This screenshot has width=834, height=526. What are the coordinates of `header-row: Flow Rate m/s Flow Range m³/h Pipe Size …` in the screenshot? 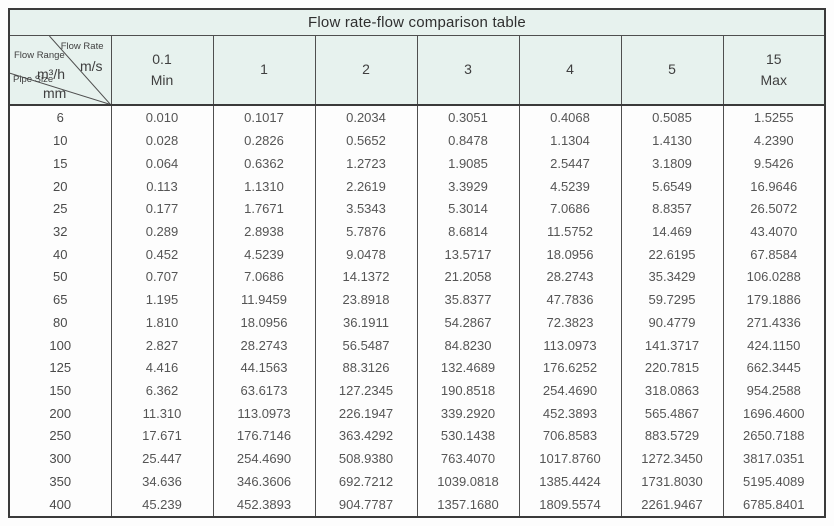 It's located at (417, 70).